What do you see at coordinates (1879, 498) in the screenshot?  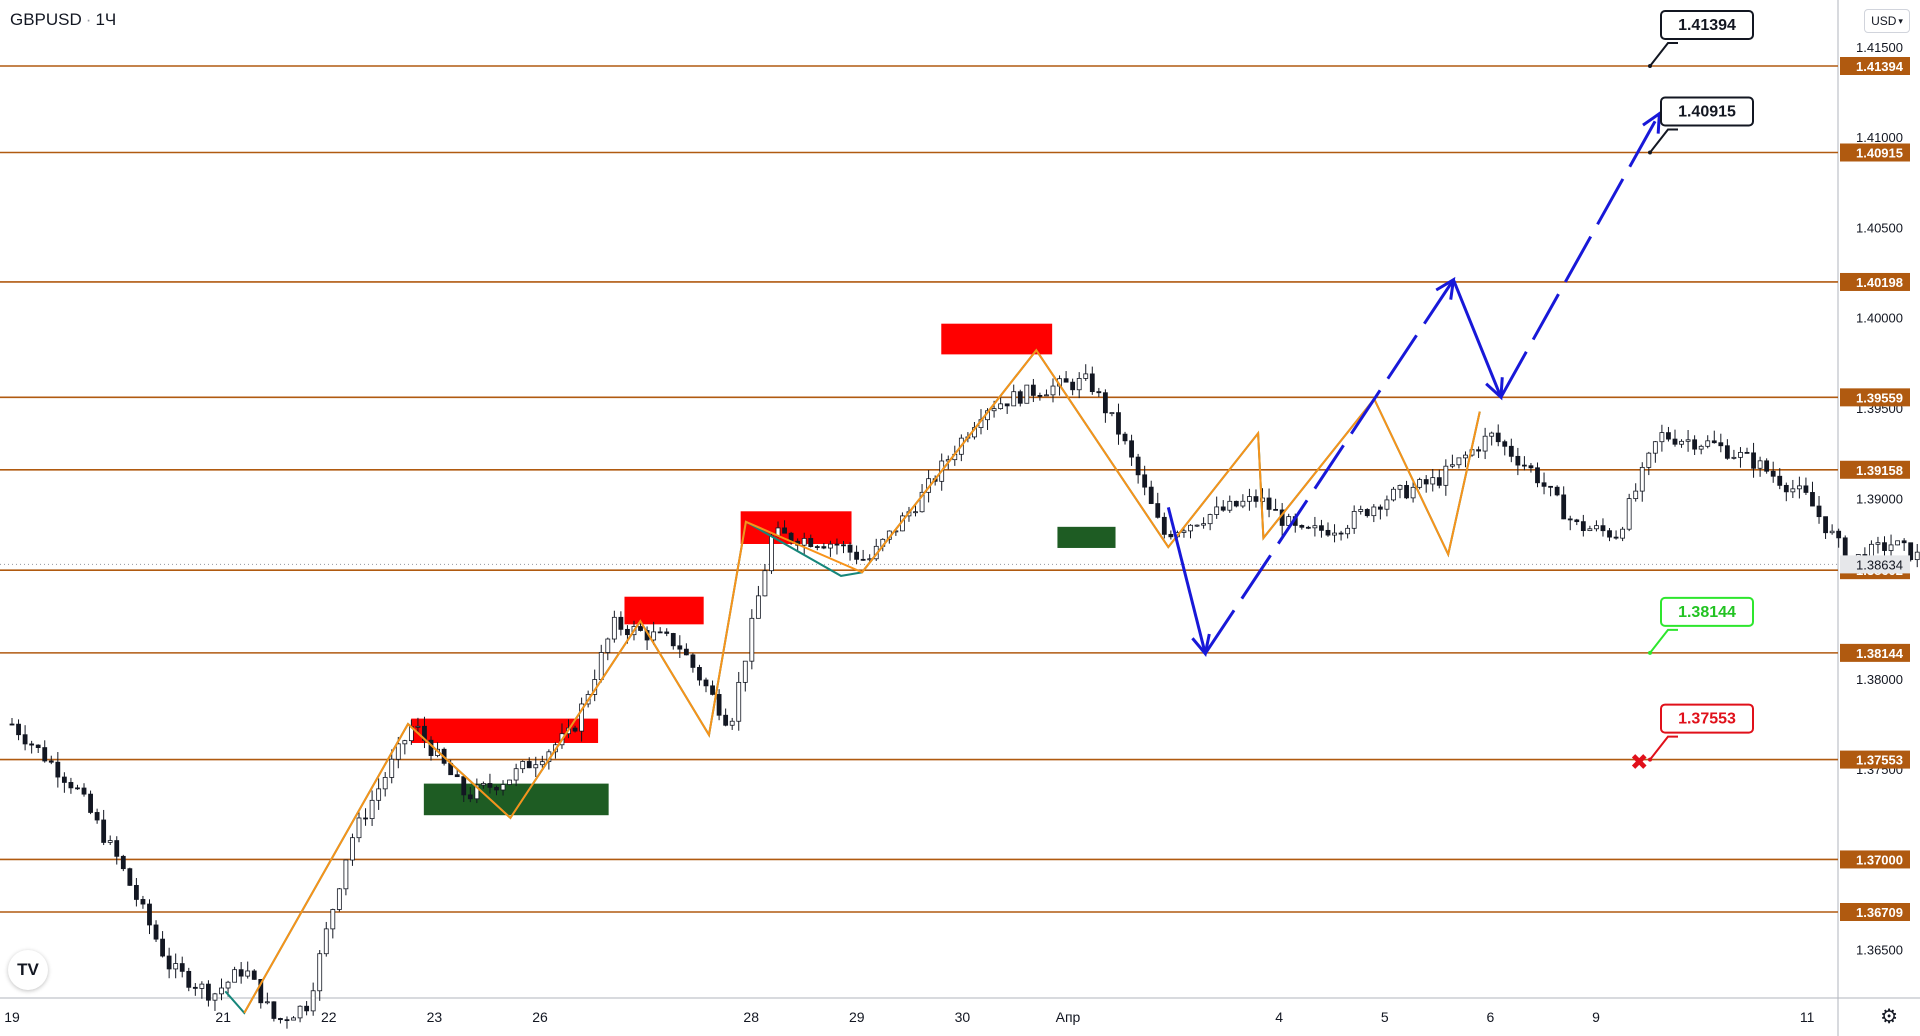 I see `price-tick-label: 1.39000` at bounding box center [1879, 498].